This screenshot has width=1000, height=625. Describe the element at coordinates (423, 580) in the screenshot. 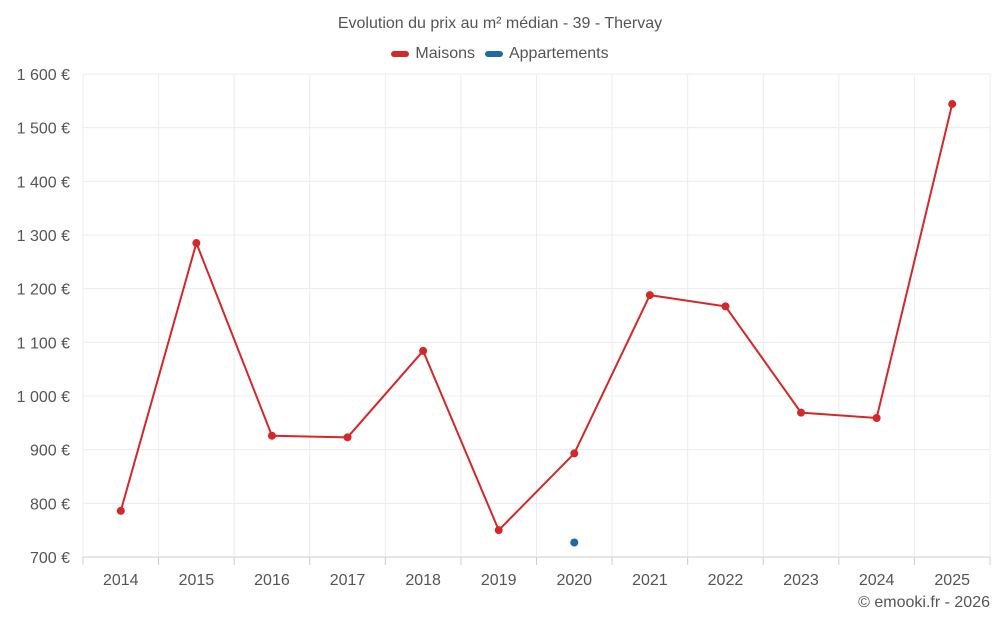

I see `x-tick-label: 2018` at that location.